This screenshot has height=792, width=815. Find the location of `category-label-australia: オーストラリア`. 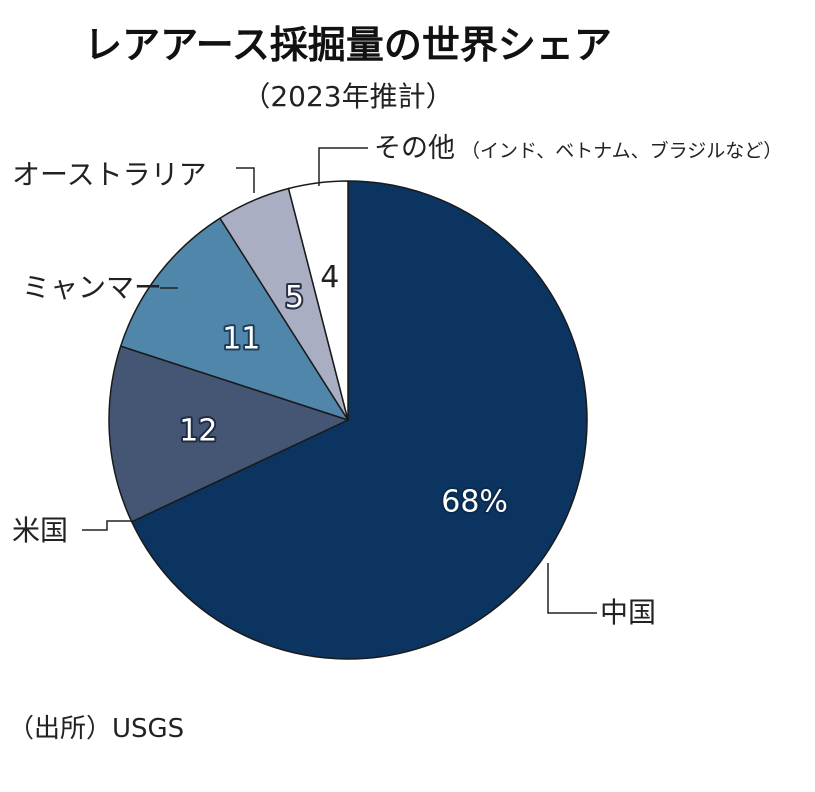

category-label-australia: オーストラリア is located at coordinates (109, 174).